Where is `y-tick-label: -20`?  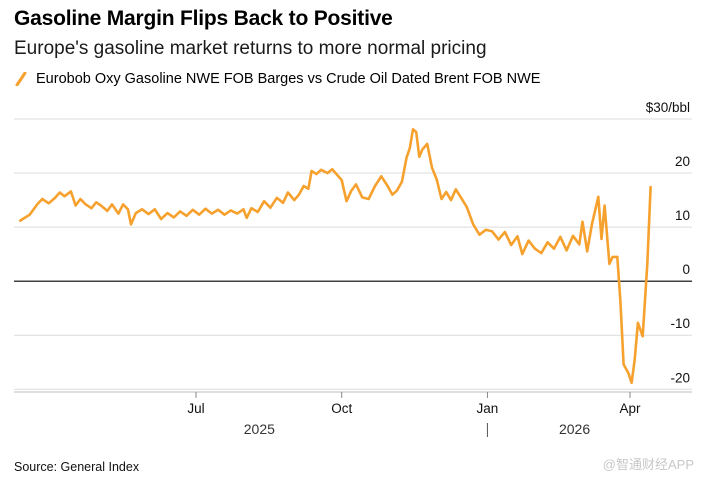
y-tick-label: -20 is located at coordinates (680, 377).